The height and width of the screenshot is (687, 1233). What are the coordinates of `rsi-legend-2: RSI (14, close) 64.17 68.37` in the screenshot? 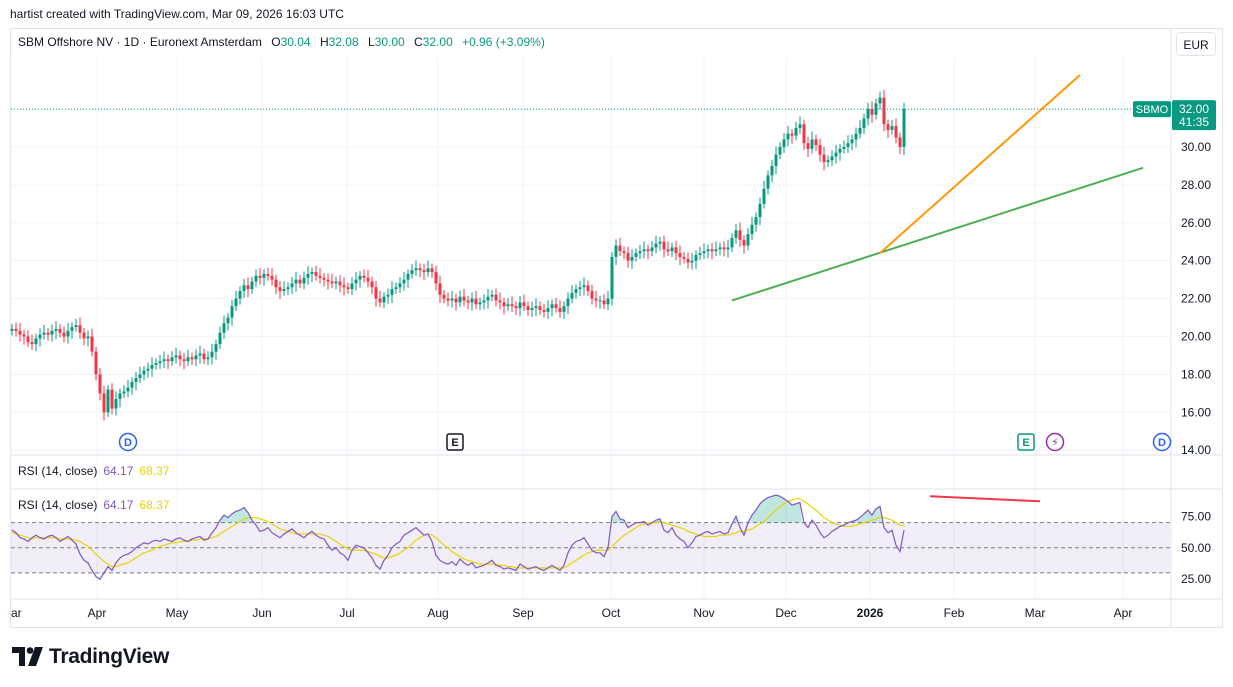 It's located at (93, 505).